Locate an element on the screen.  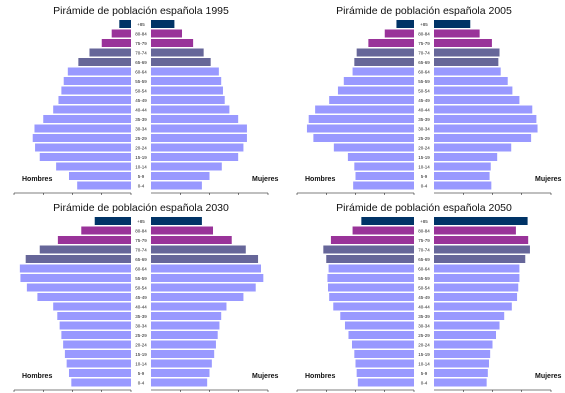
age-group-label: 25-29 is located at coordinates (424, 138).